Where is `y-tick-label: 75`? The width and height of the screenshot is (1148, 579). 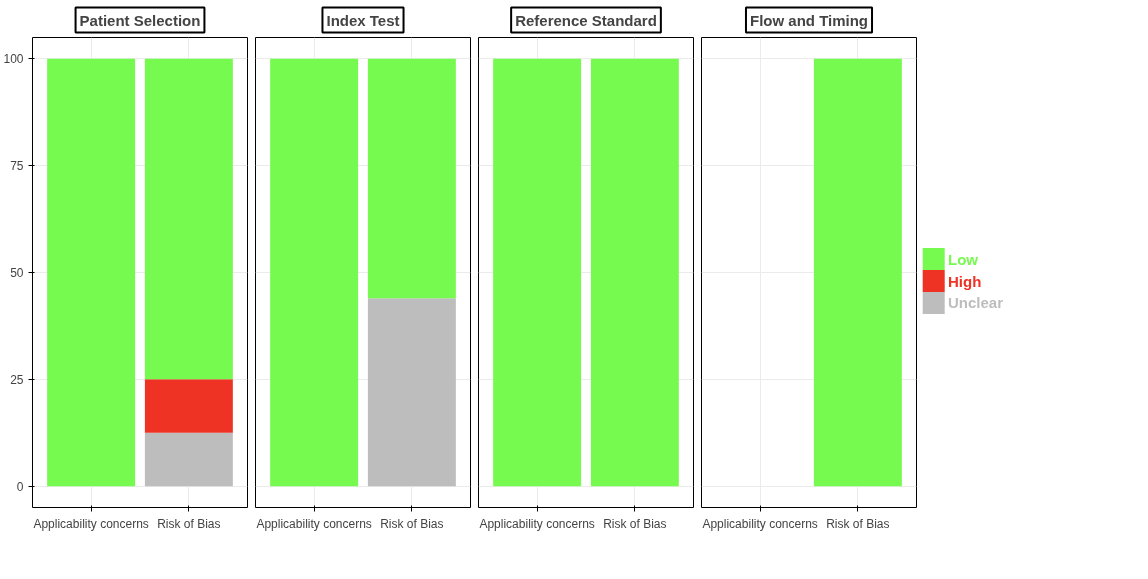 y-tick-label: 75 is located at coordinates (17, 166).